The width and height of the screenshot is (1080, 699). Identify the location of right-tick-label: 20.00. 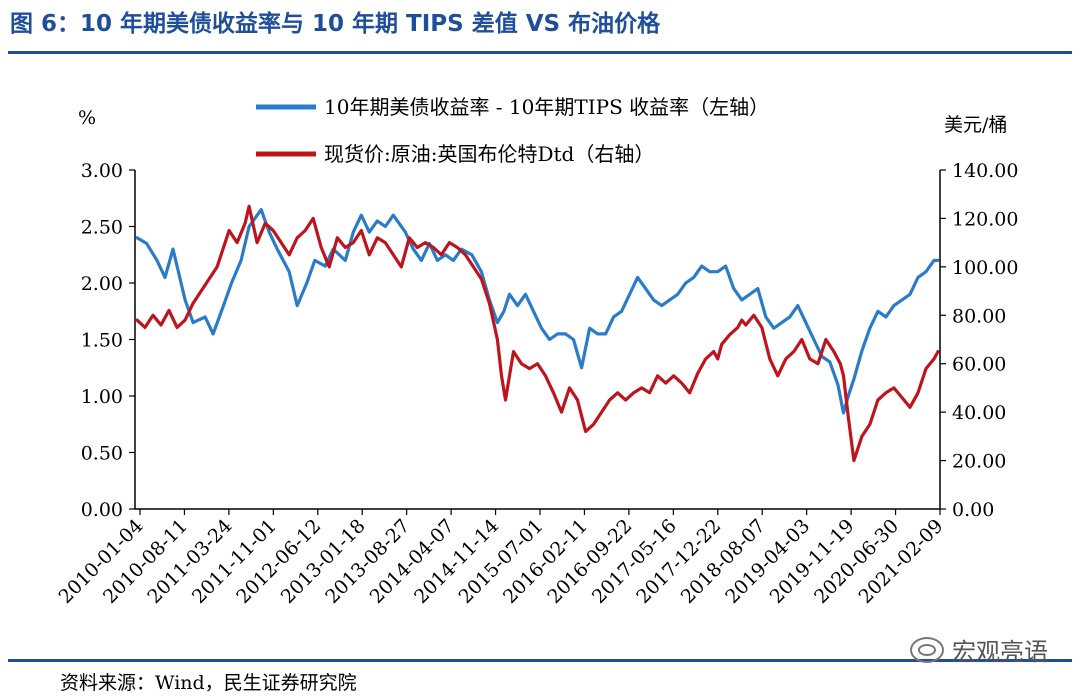
(979, 462).